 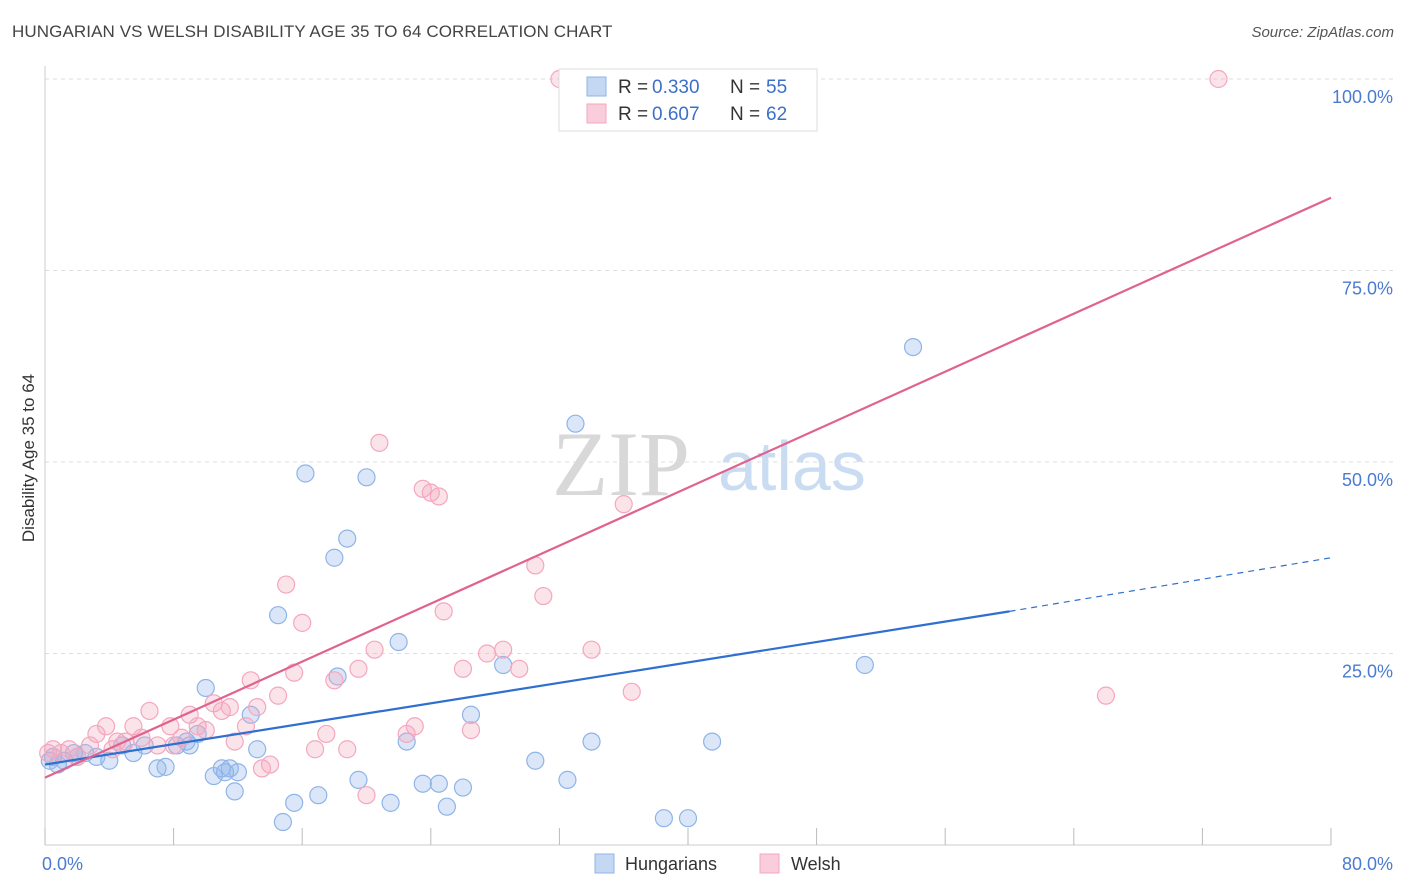 I want to click on y-tick-label-2: 75.0%, so click(x=1367, y=289).